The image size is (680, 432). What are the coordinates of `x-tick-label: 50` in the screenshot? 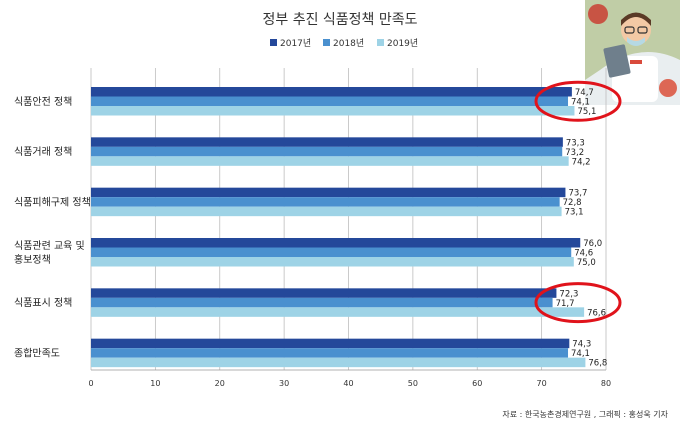 It's located at (413, 383).